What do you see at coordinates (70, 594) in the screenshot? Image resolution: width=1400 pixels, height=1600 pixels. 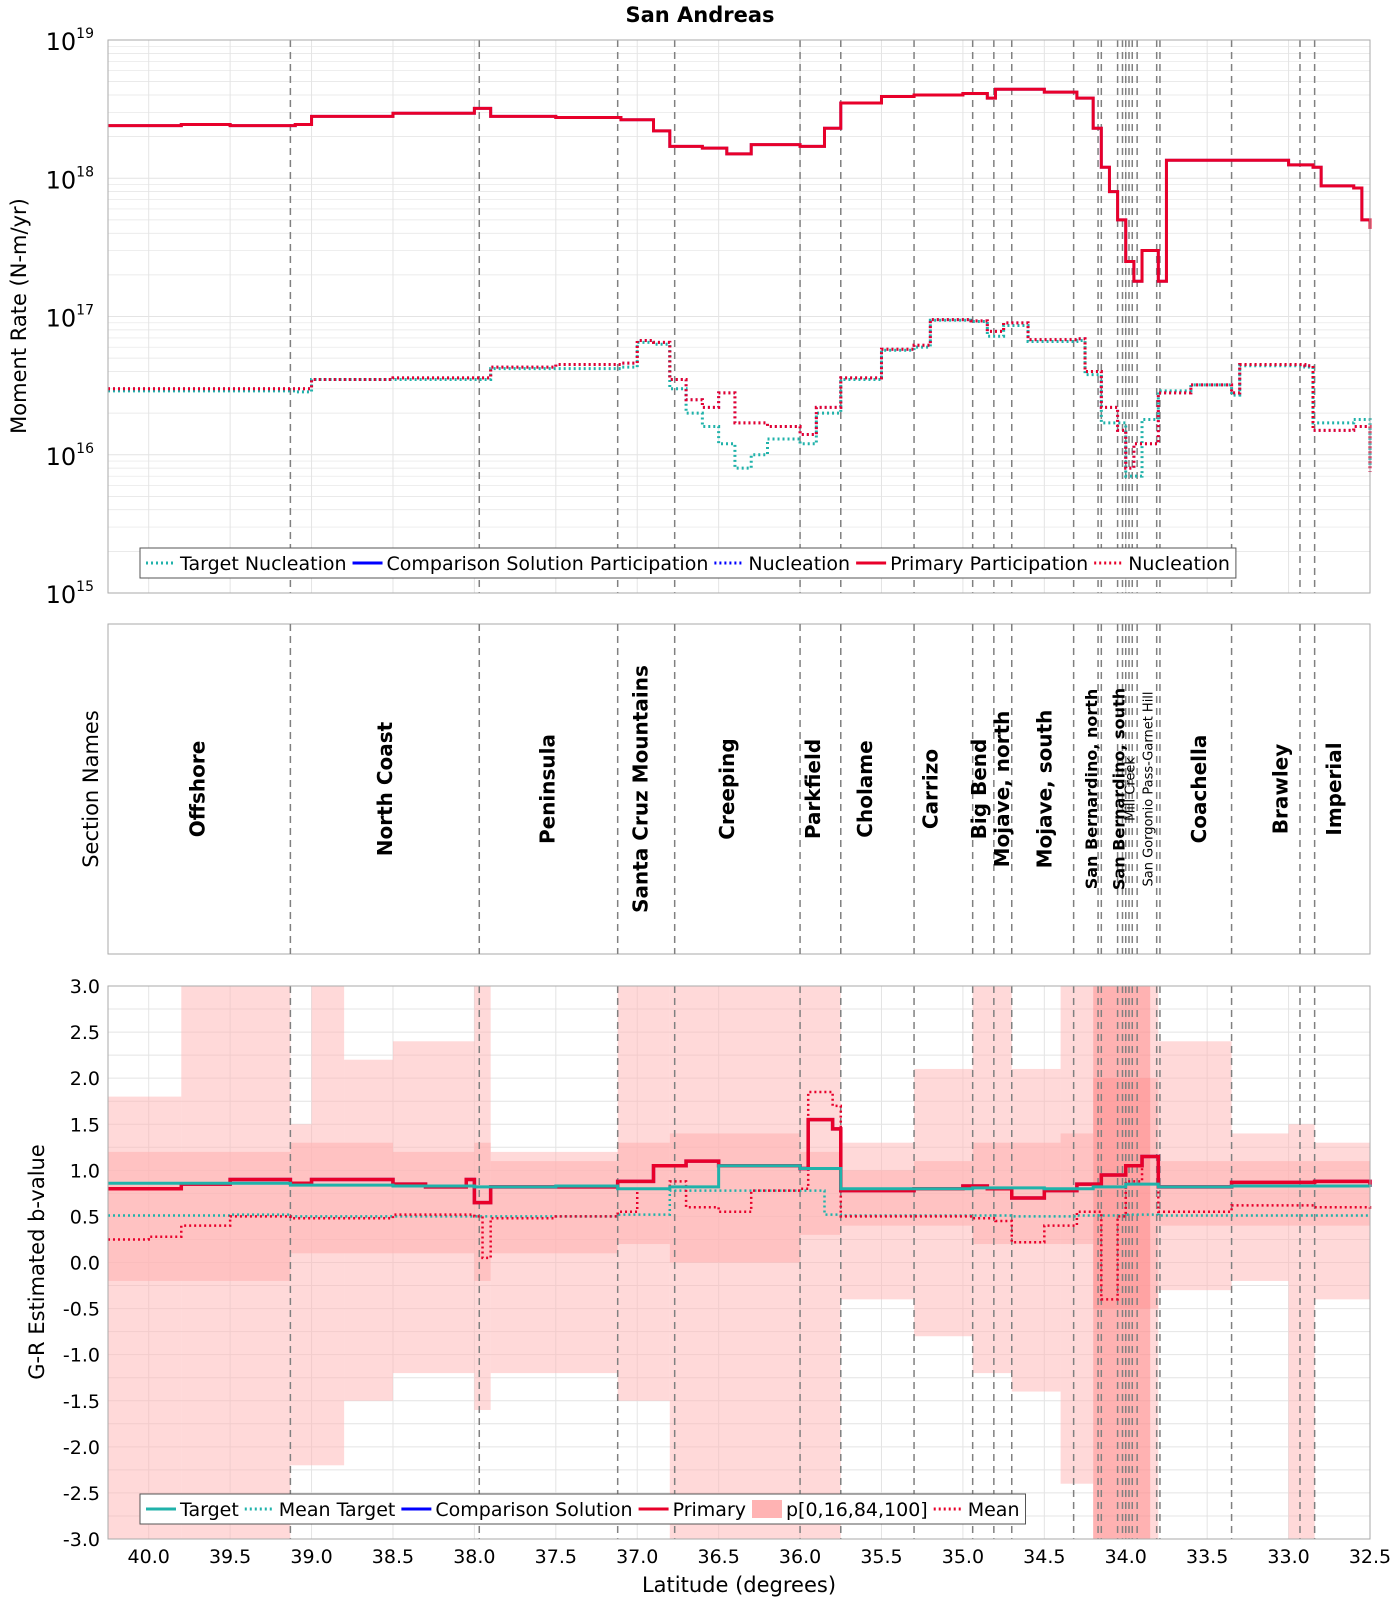 I see `moment-rate-y-tick-label: 1015` at bounding box center [70, 594].